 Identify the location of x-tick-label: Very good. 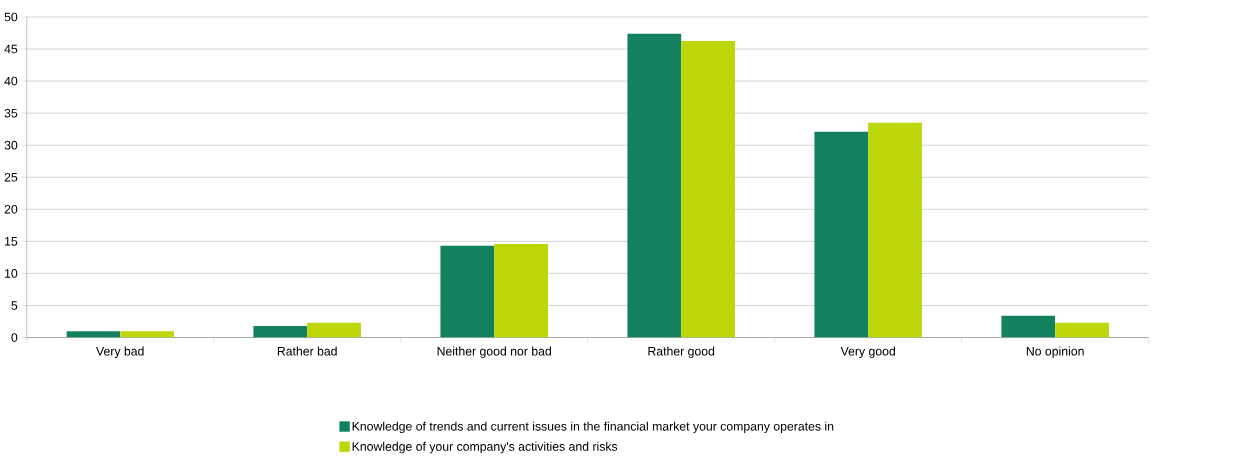
(867, 352).